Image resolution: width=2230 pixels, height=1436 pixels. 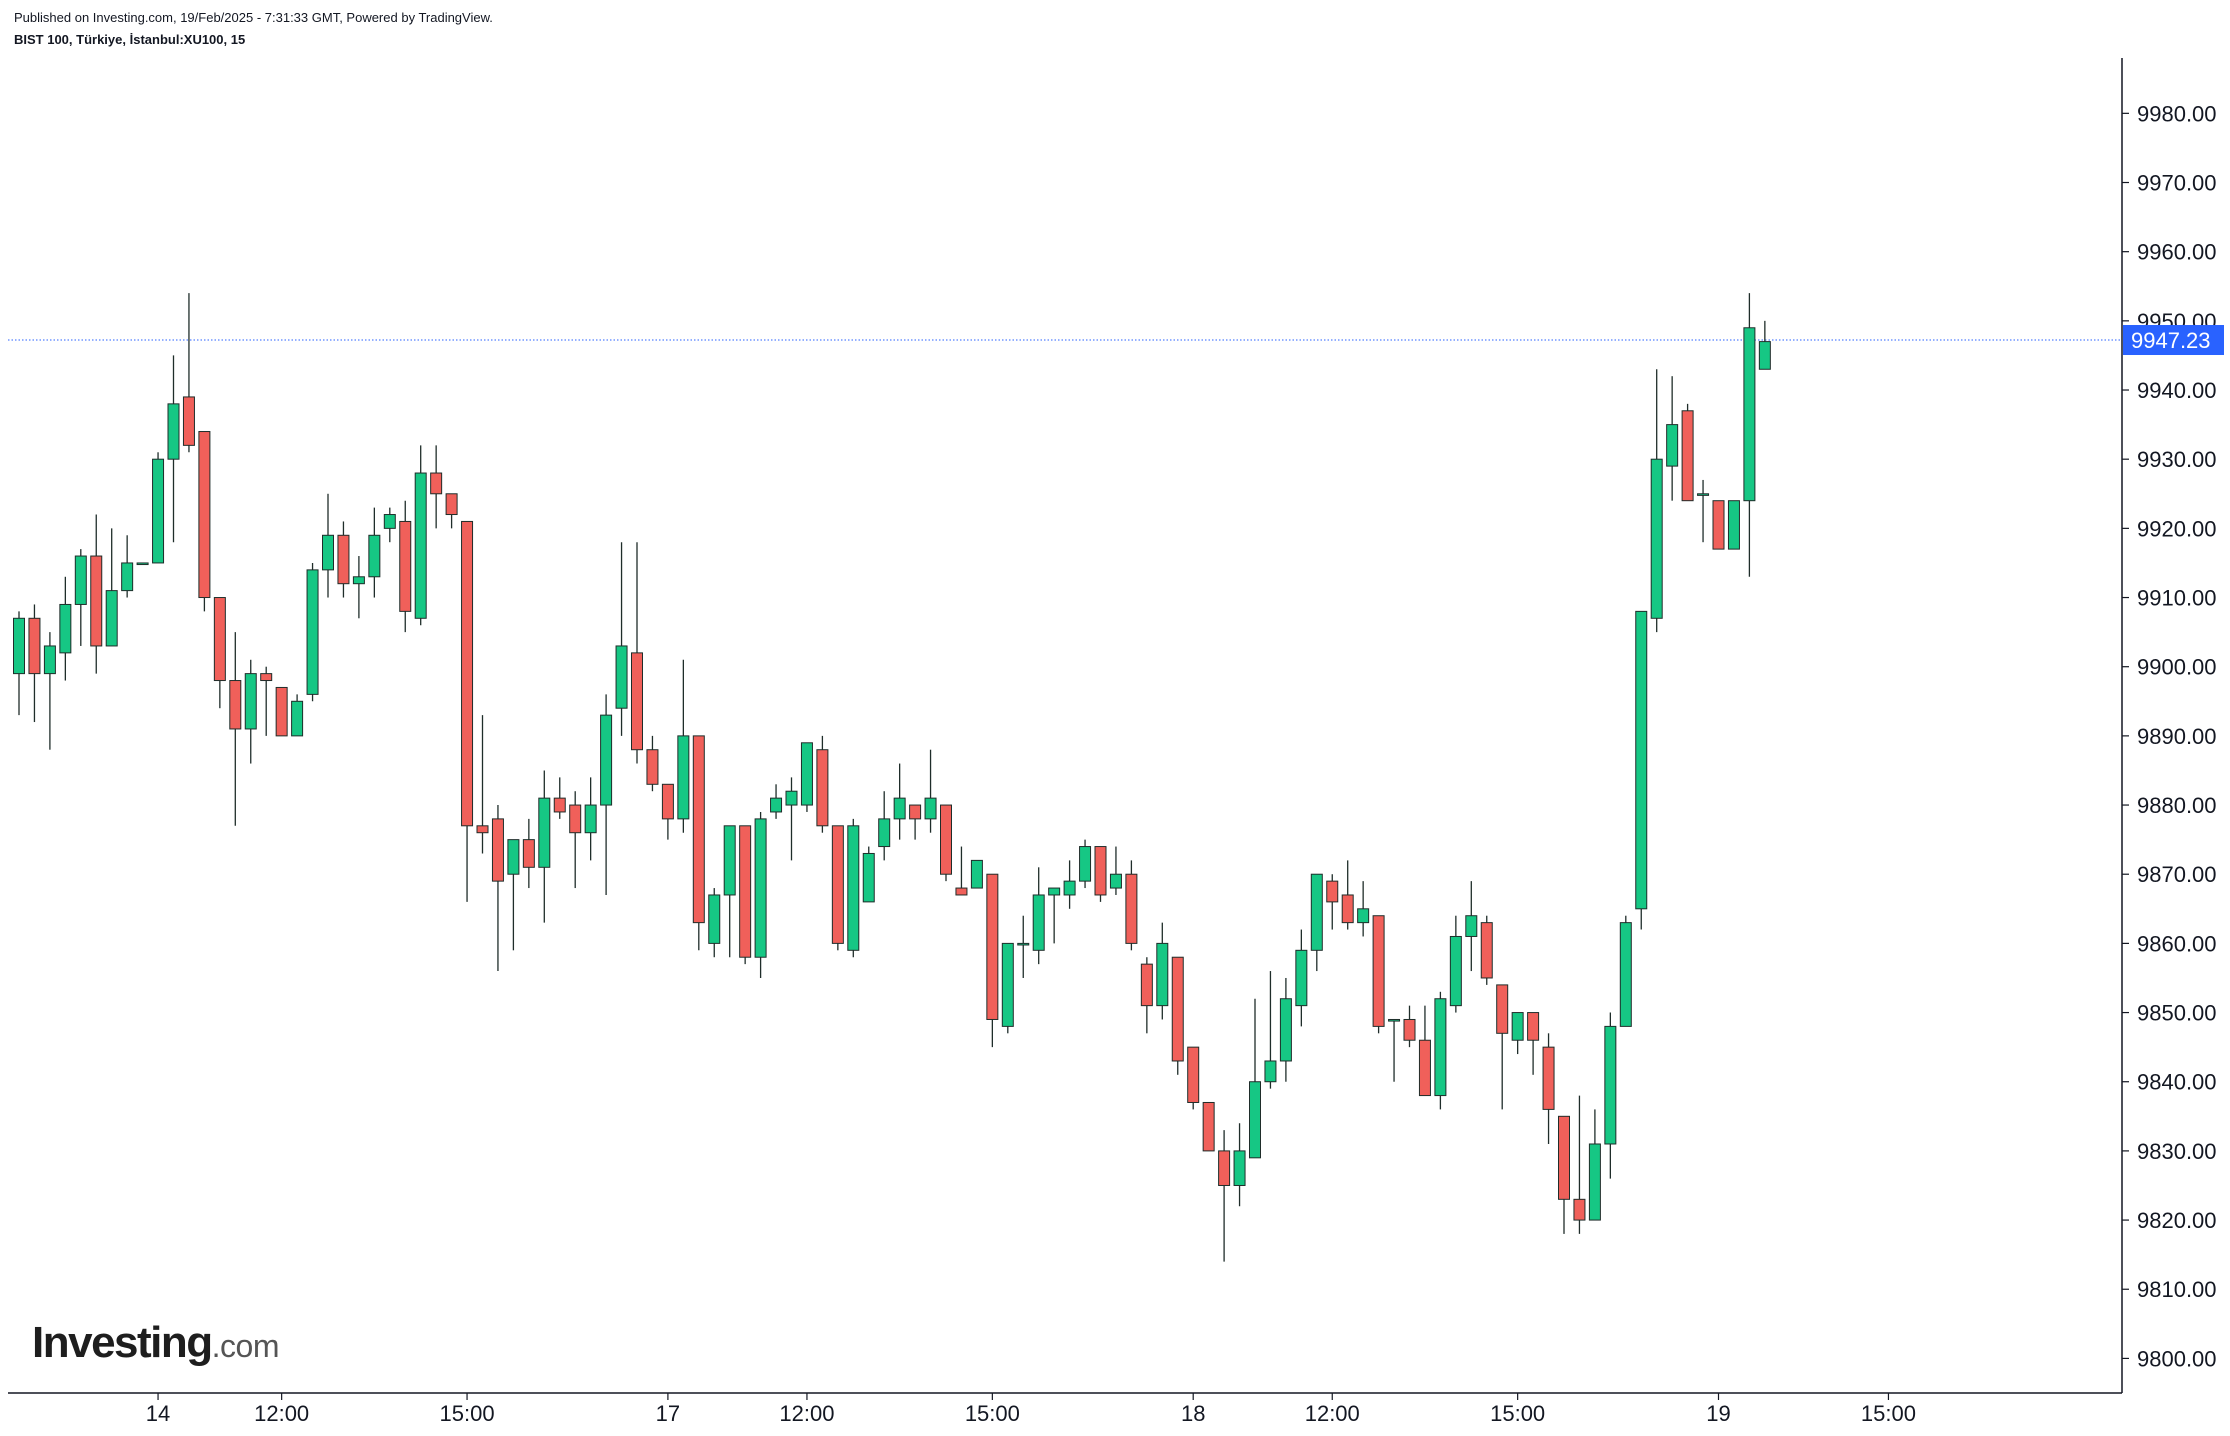 I want to click on x-tick-label: 14, so click(x=158, y=1413).